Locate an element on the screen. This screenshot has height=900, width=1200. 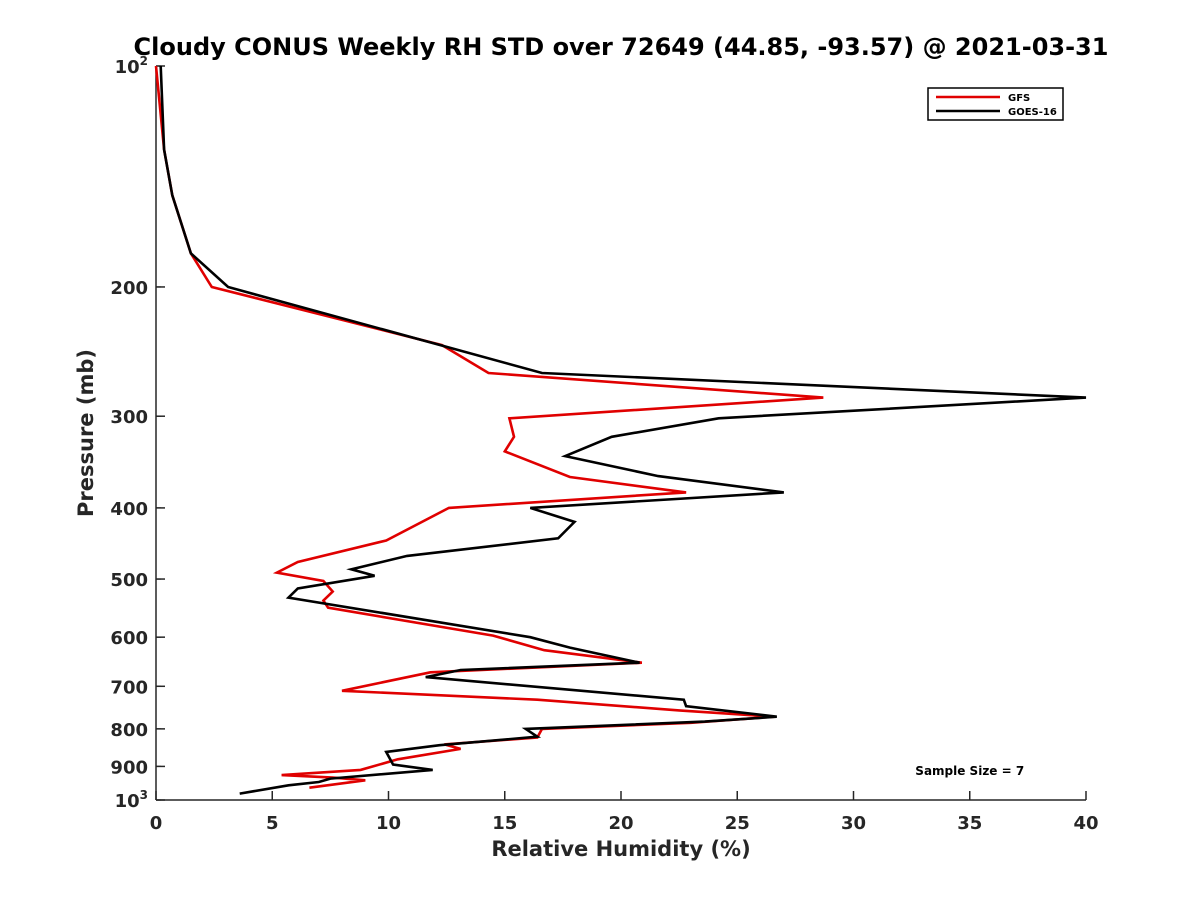
y-axis-label: Pressure (mb) is located at coordinates (86, 433).